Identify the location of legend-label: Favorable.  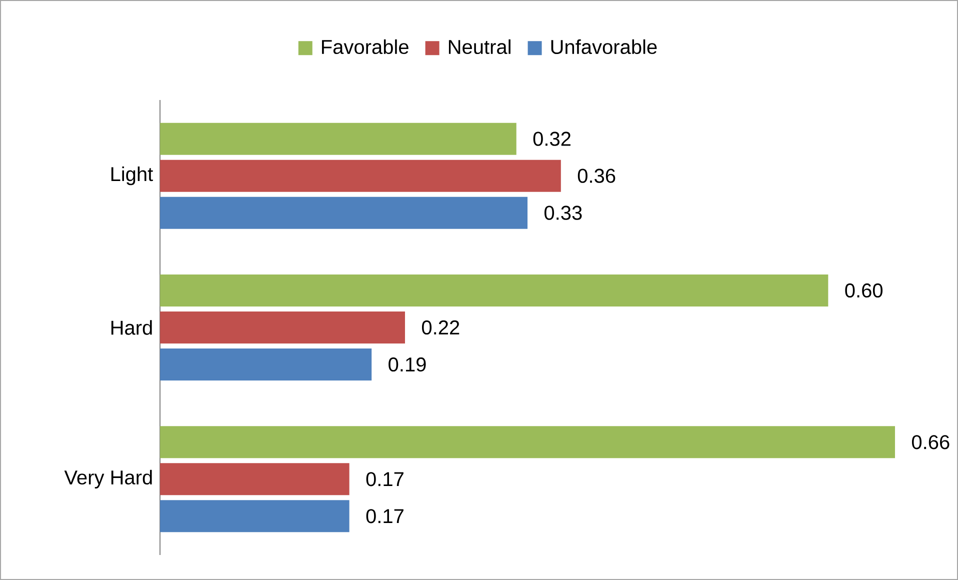
(365, 46).